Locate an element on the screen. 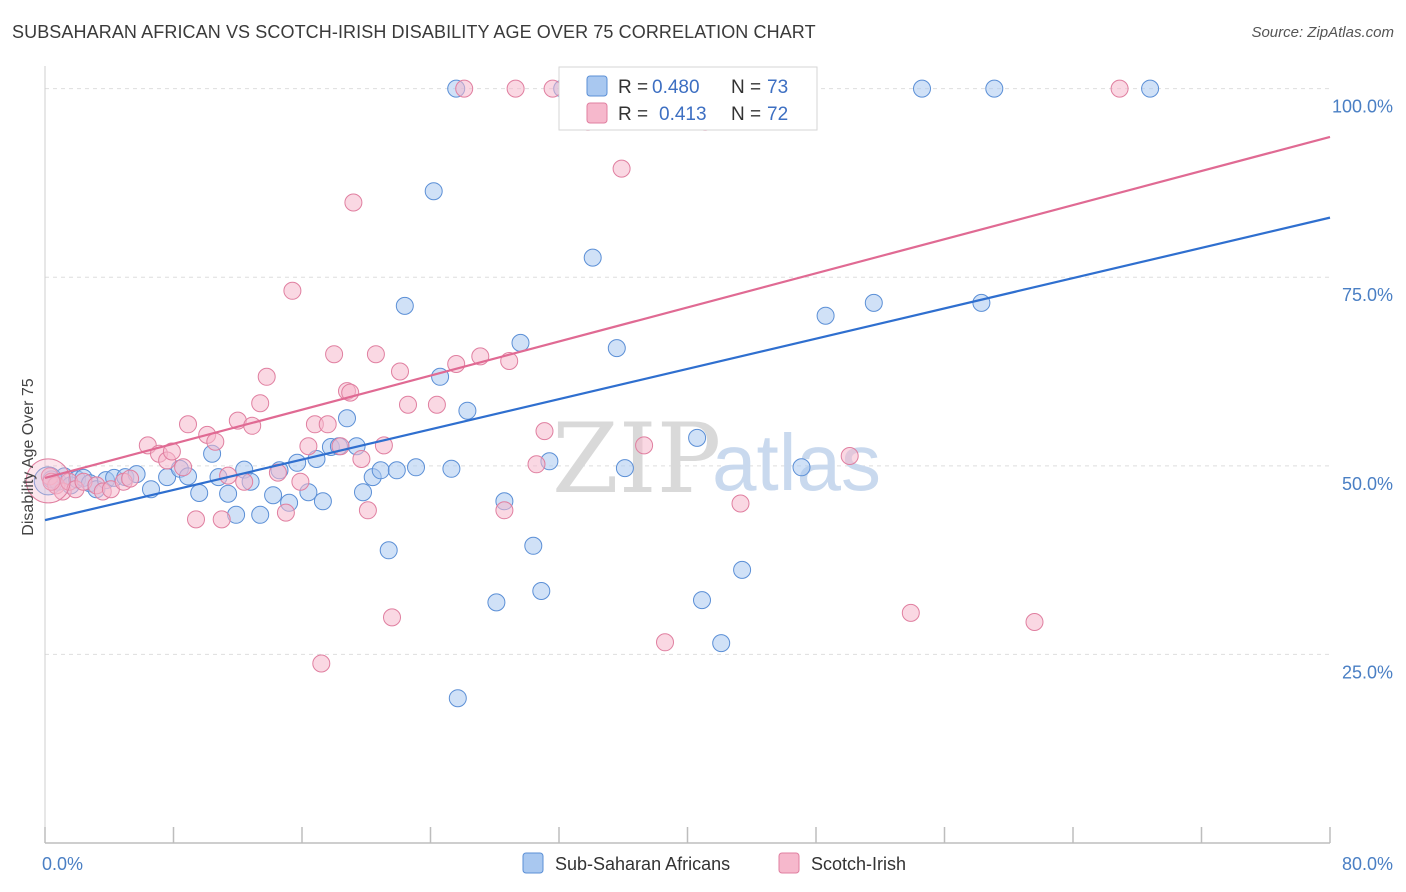 This screenshot has height=892, width=1406. legend-n-label-1: N = is located at coordinates (746, 87).